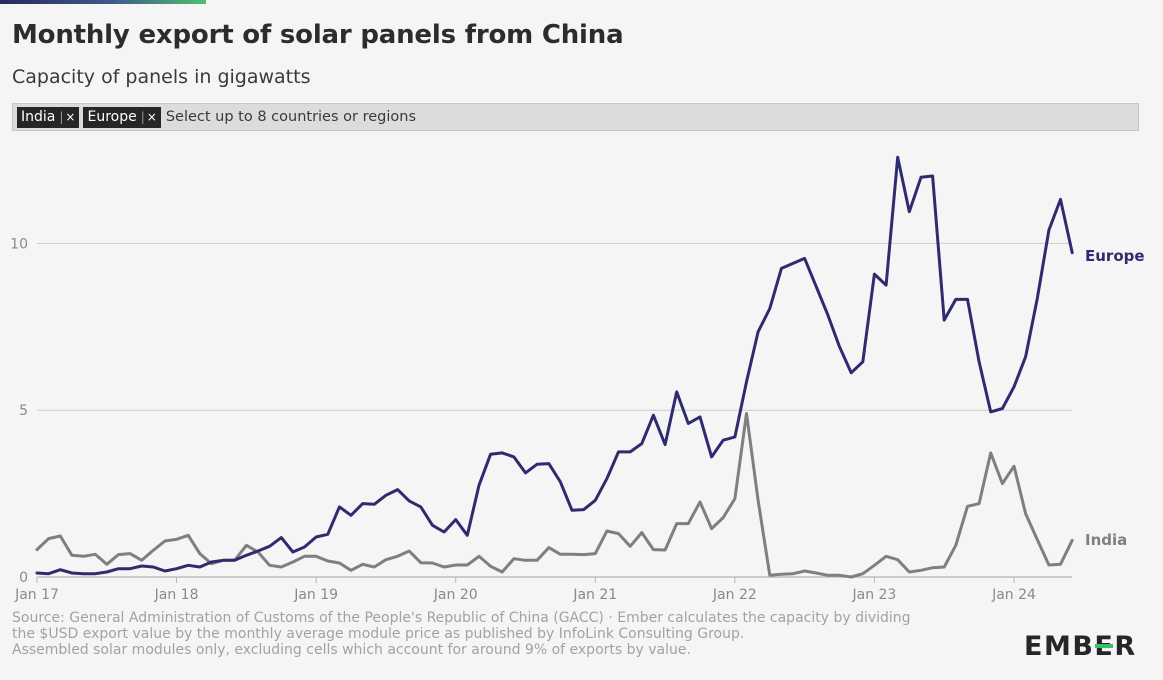  What do you see at coordinates (1013, 595) in the screenshot?
I see `x-tick-label: Jan 24` at bounding box center [1013, 595].